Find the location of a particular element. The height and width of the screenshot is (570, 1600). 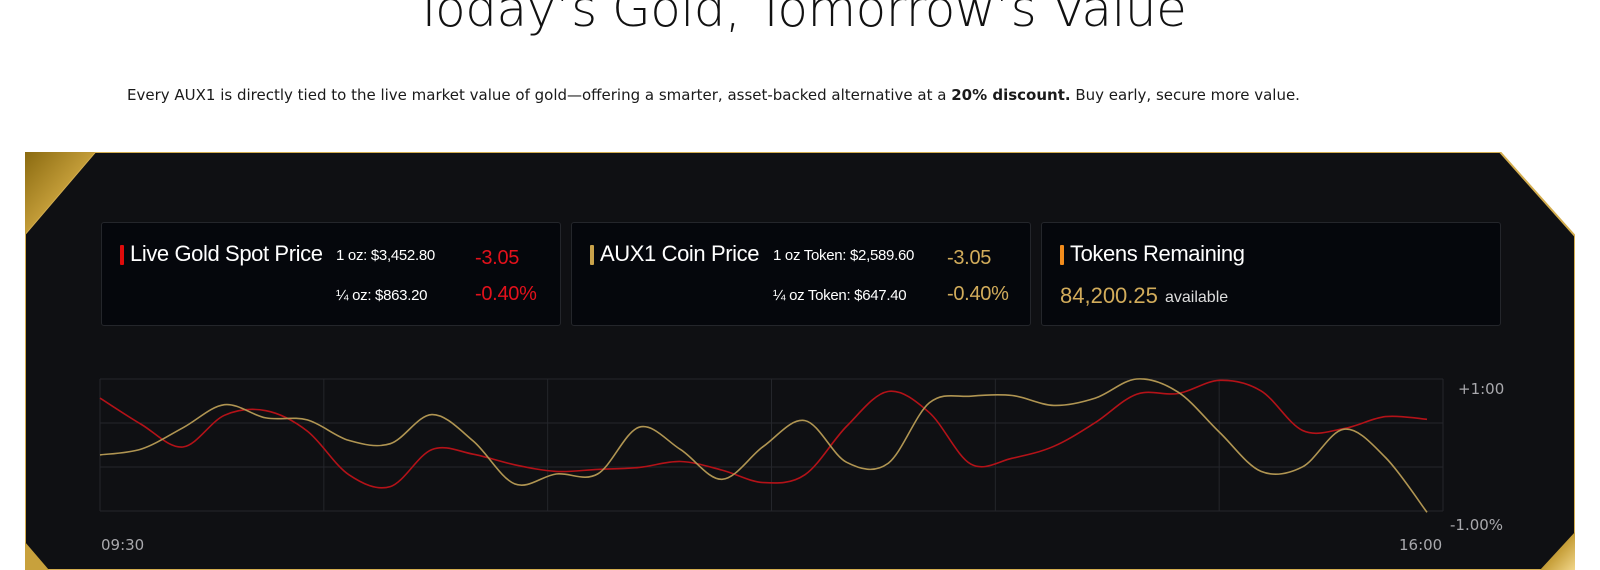

x-axis-start-label: 09:30 is located at coordinates (123, 545).